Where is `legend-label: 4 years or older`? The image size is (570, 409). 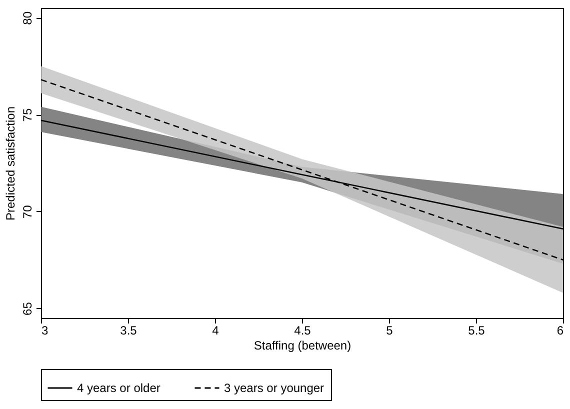 legend-label: 4 years or older is located at coordinates (118, 388).